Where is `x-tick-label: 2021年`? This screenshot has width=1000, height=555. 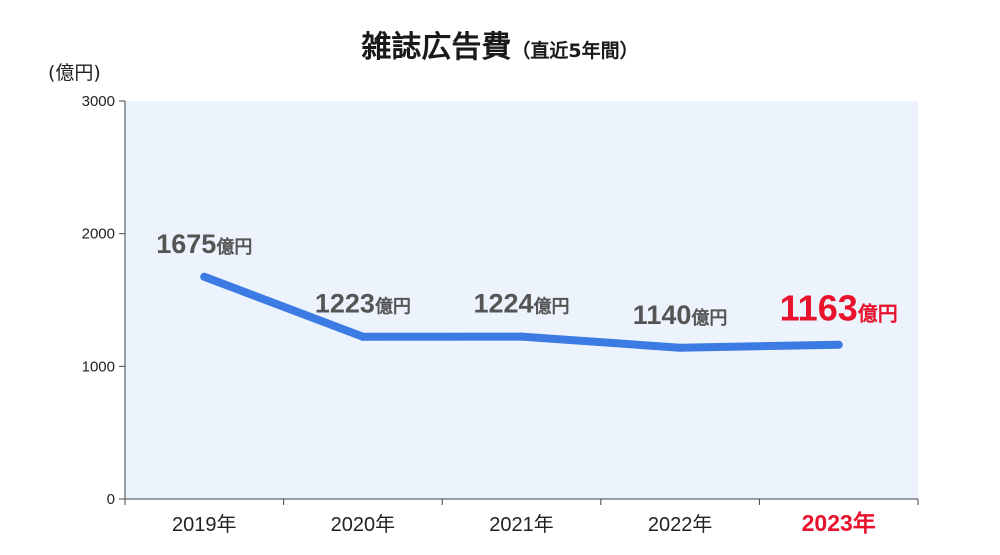
x-tick-label: 2021年 is located at coordinates (521, 524).